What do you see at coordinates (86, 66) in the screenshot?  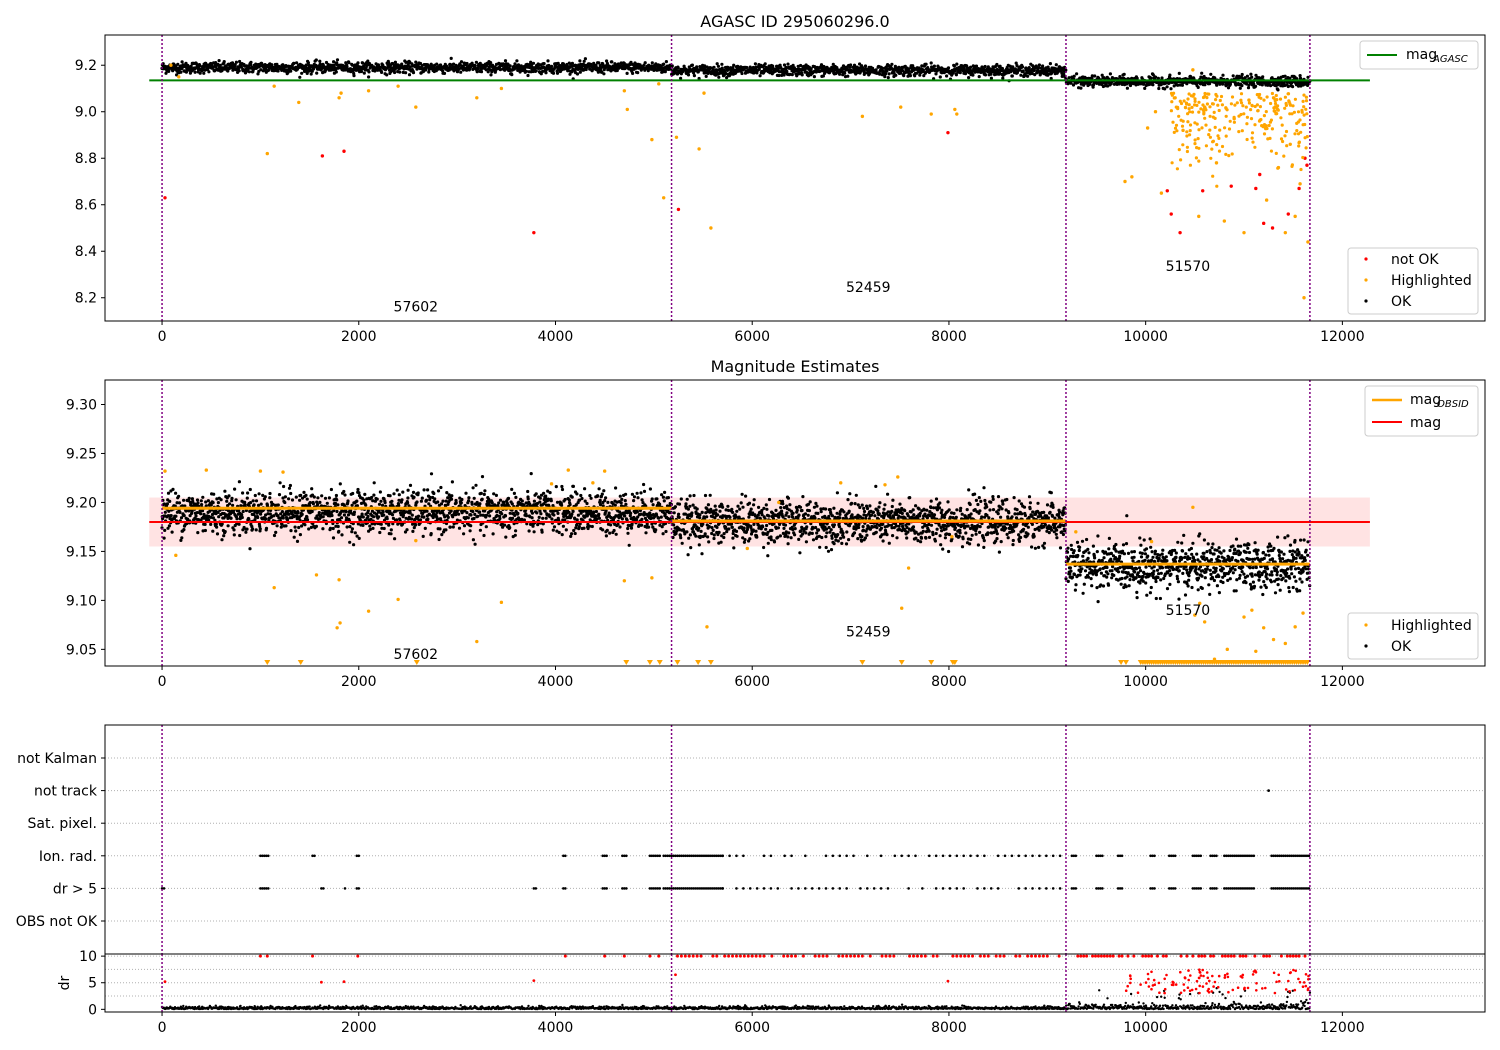 I see `y-tick-label: 9.2` at bounding box center [86, 66].